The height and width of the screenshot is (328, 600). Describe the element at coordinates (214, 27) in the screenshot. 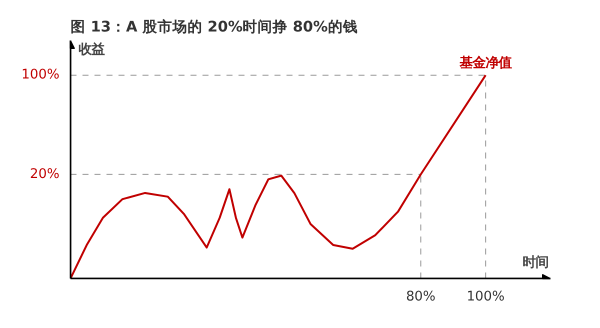

I see `chart-title: 图 13：A 股市场的 20%时间挣 80%的钱` at that location.